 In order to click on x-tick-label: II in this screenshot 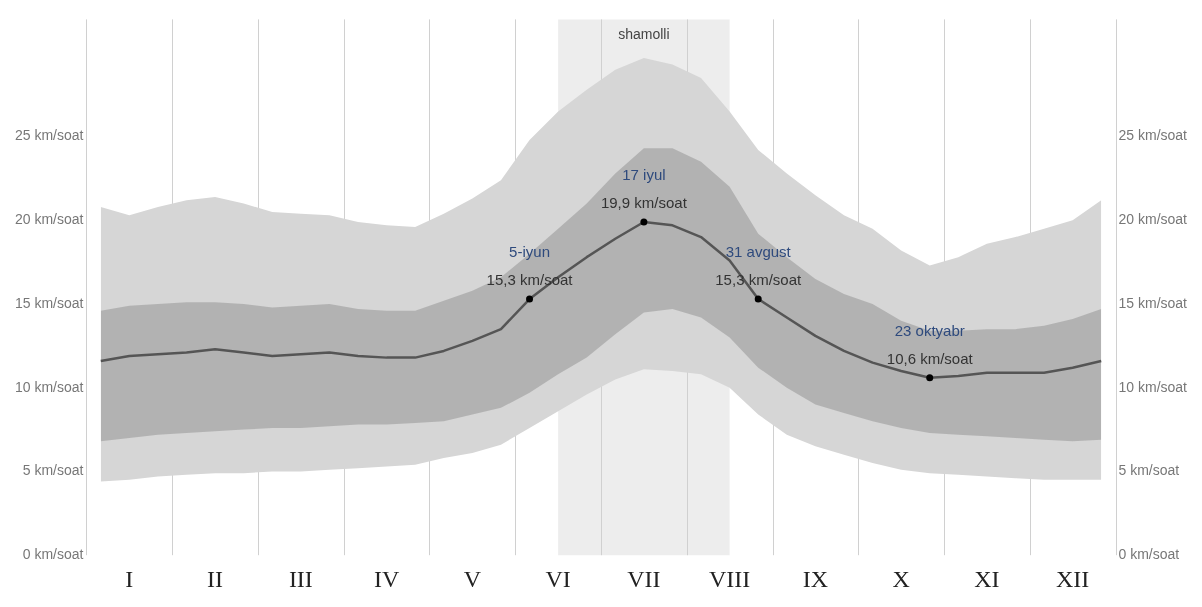, I will do `click(215, 578)`.